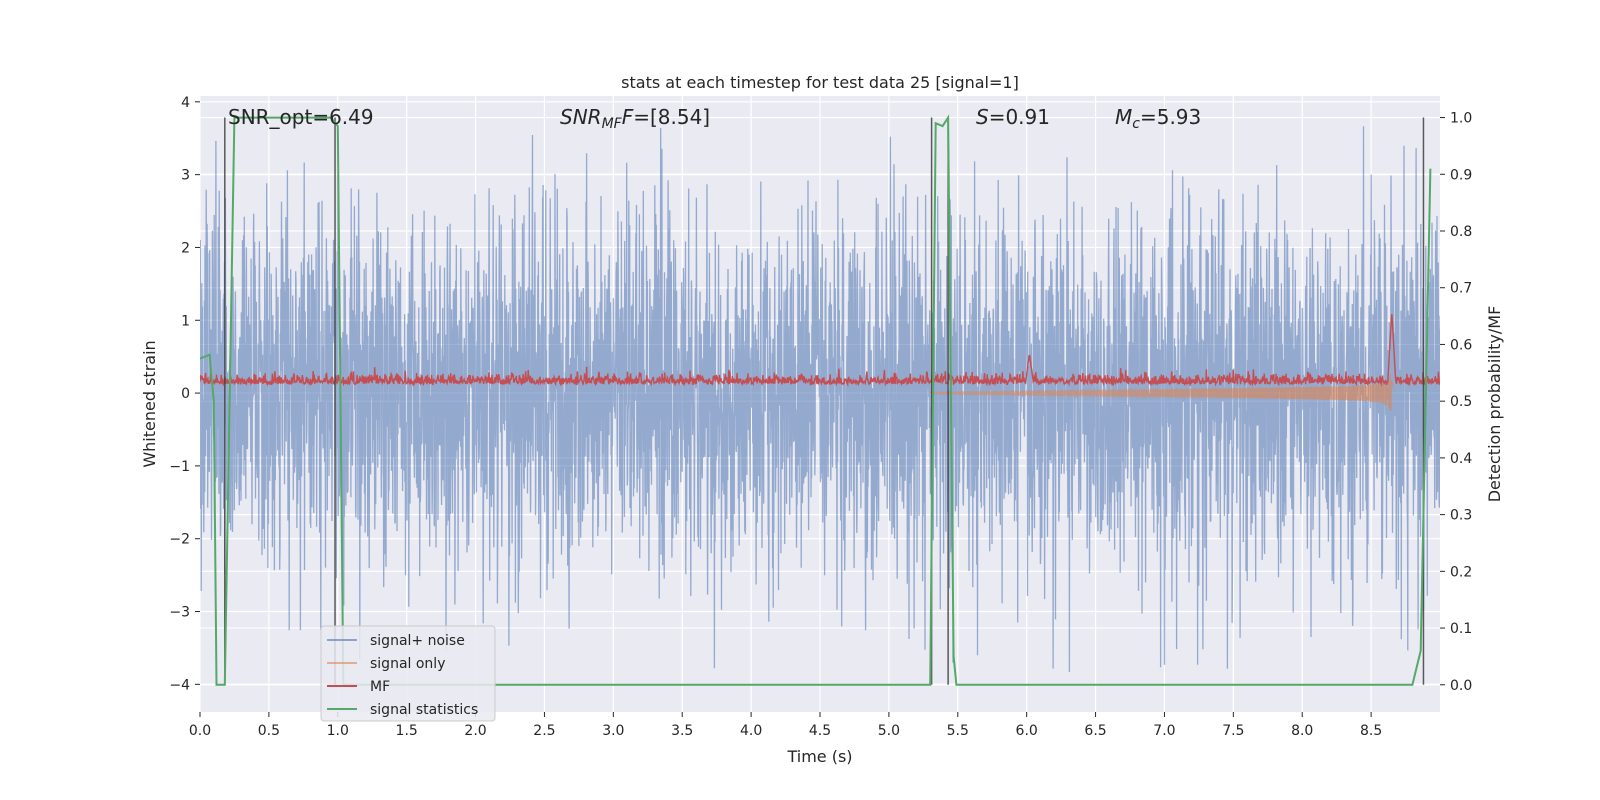 The height and width of the screenshot is (800, 1600). What do you see at coordinates (185, 248) in the screenshot?
I see `y-left-tick-label: 2` at bounding box center [185, 248].